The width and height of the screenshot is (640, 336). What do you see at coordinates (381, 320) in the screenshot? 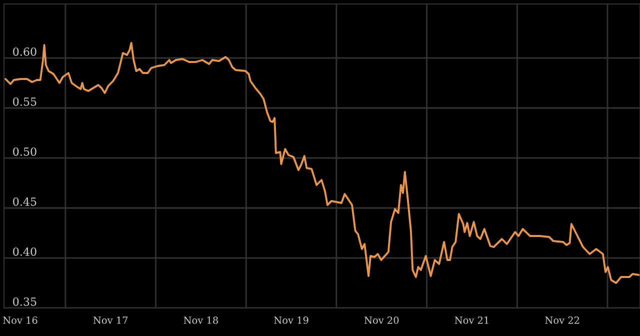
I see `x-tick-label: Nov 20` at bounding box center [381, 320].